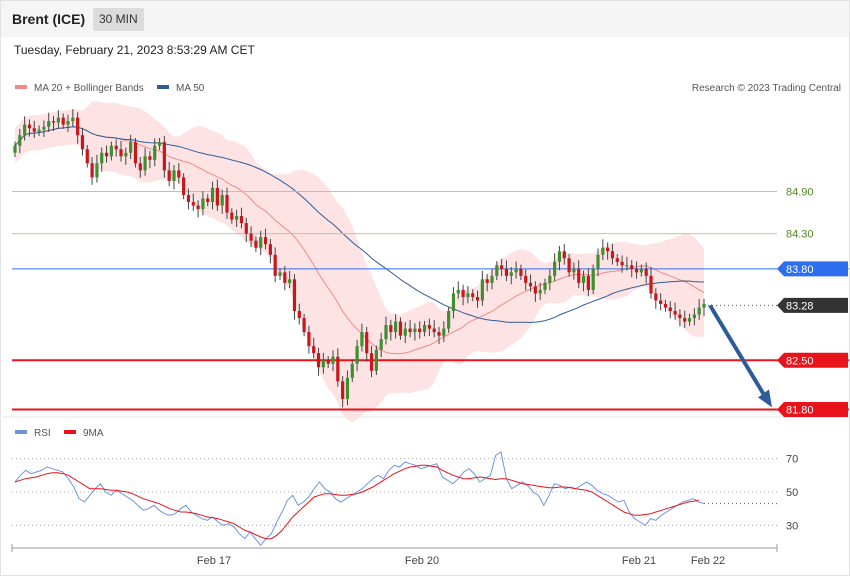  What do you see at coordinates (59, 433) in the screenshot?
I see `rsi-legend: RSI 9MA` at bounding box center [59, 433].